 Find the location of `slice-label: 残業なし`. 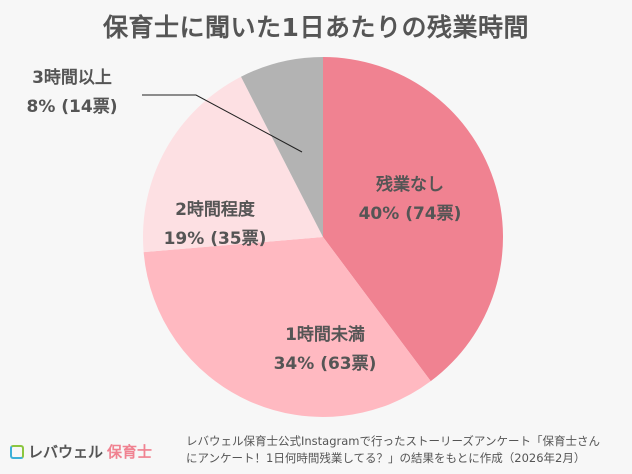

slice-label: 残業なし is located at coordinates (410, 184).